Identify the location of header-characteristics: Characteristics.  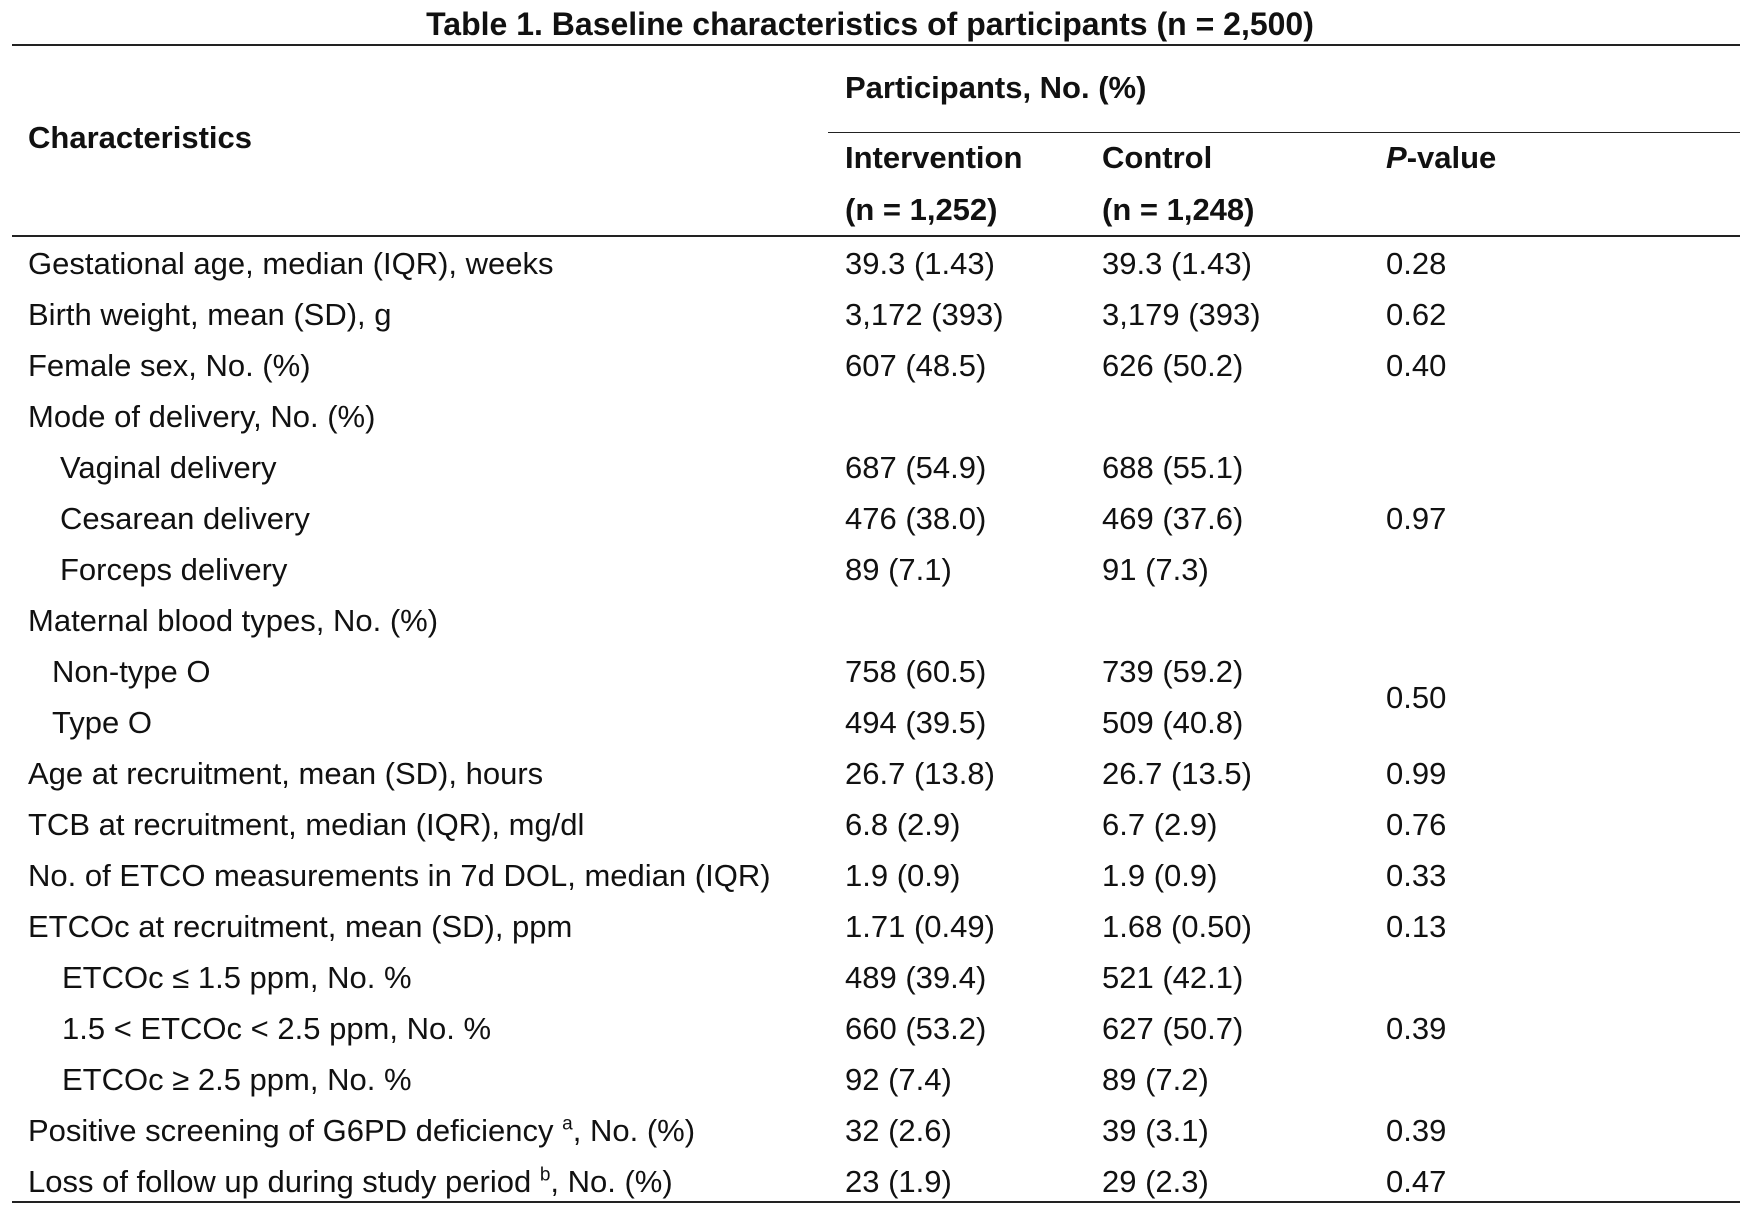
(140, 137).